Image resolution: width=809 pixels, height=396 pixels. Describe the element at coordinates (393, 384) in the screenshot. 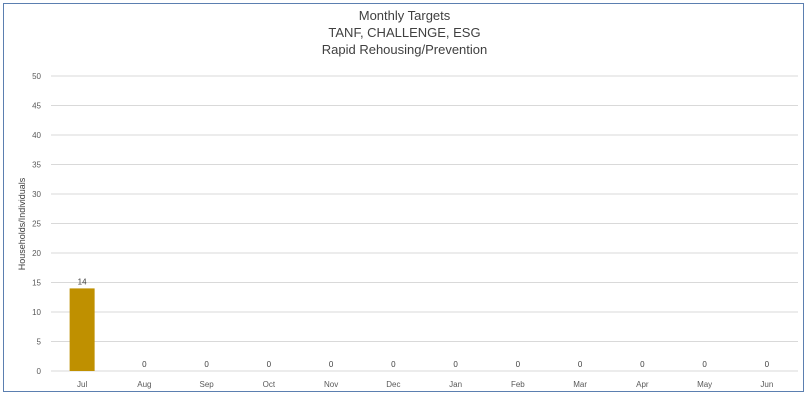

I see `x-tick-label-dec: Dec` at that location.